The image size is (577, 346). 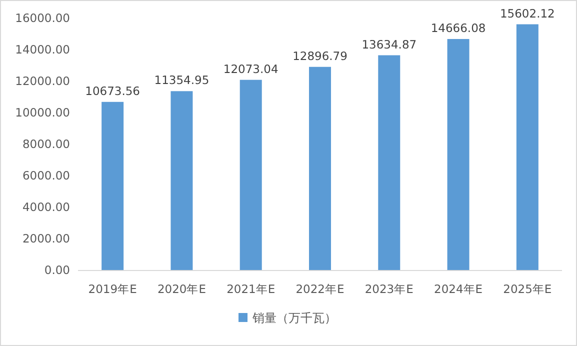 I want to click on x-tick-label: 2019年E, so click(x=112, y=289).